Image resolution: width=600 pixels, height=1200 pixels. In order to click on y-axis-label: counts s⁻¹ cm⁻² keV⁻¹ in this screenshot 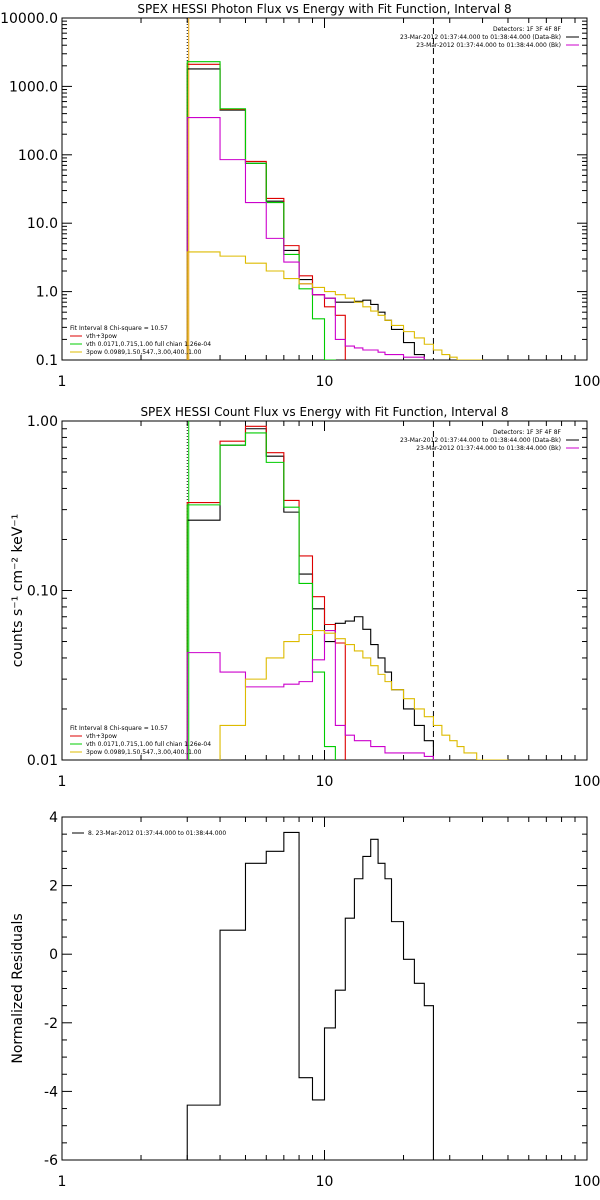, I will do `click(18, 591)`.